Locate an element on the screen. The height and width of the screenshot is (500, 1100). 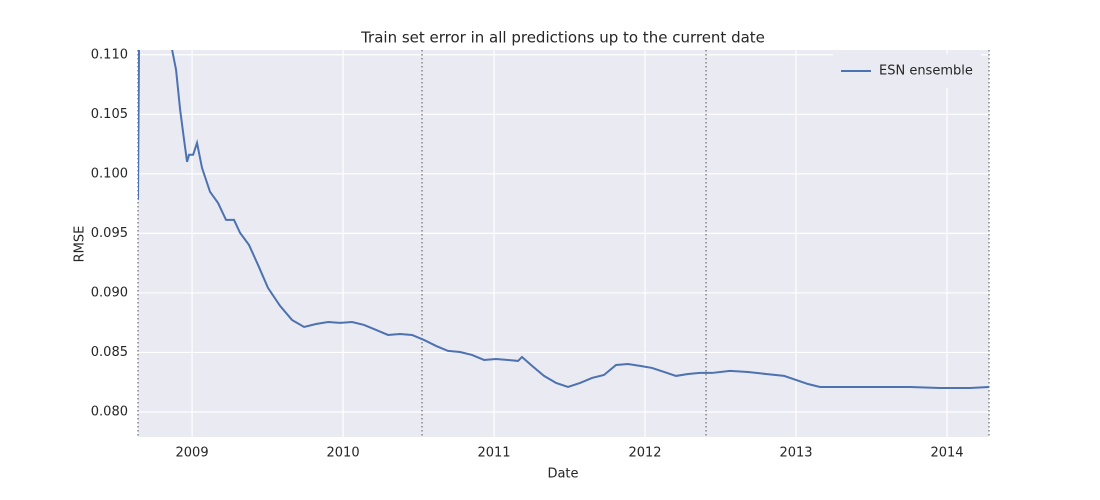
y-tick-label: 0.080 is located at coordinates (109, 411).